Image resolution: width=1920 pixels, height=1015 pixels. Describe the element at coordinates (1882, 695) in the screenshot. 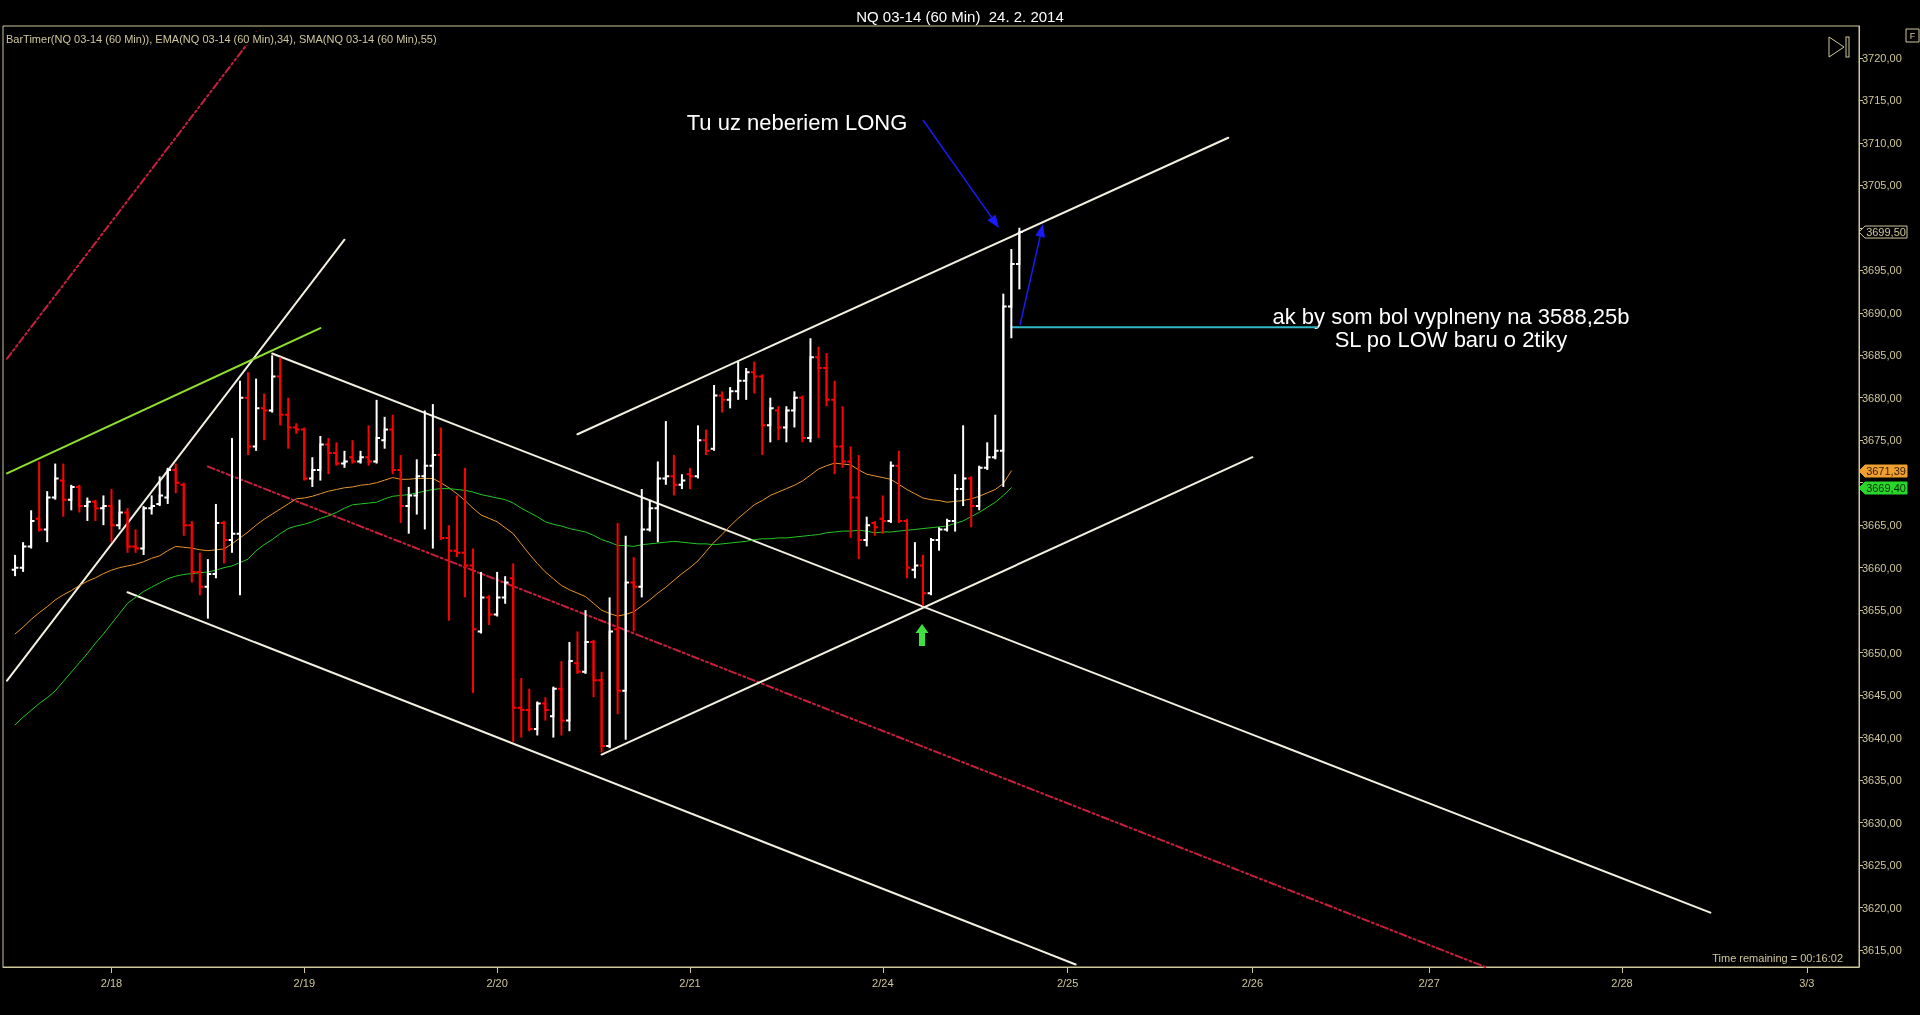

I see `y-tick-label: 3645,00` at that location.